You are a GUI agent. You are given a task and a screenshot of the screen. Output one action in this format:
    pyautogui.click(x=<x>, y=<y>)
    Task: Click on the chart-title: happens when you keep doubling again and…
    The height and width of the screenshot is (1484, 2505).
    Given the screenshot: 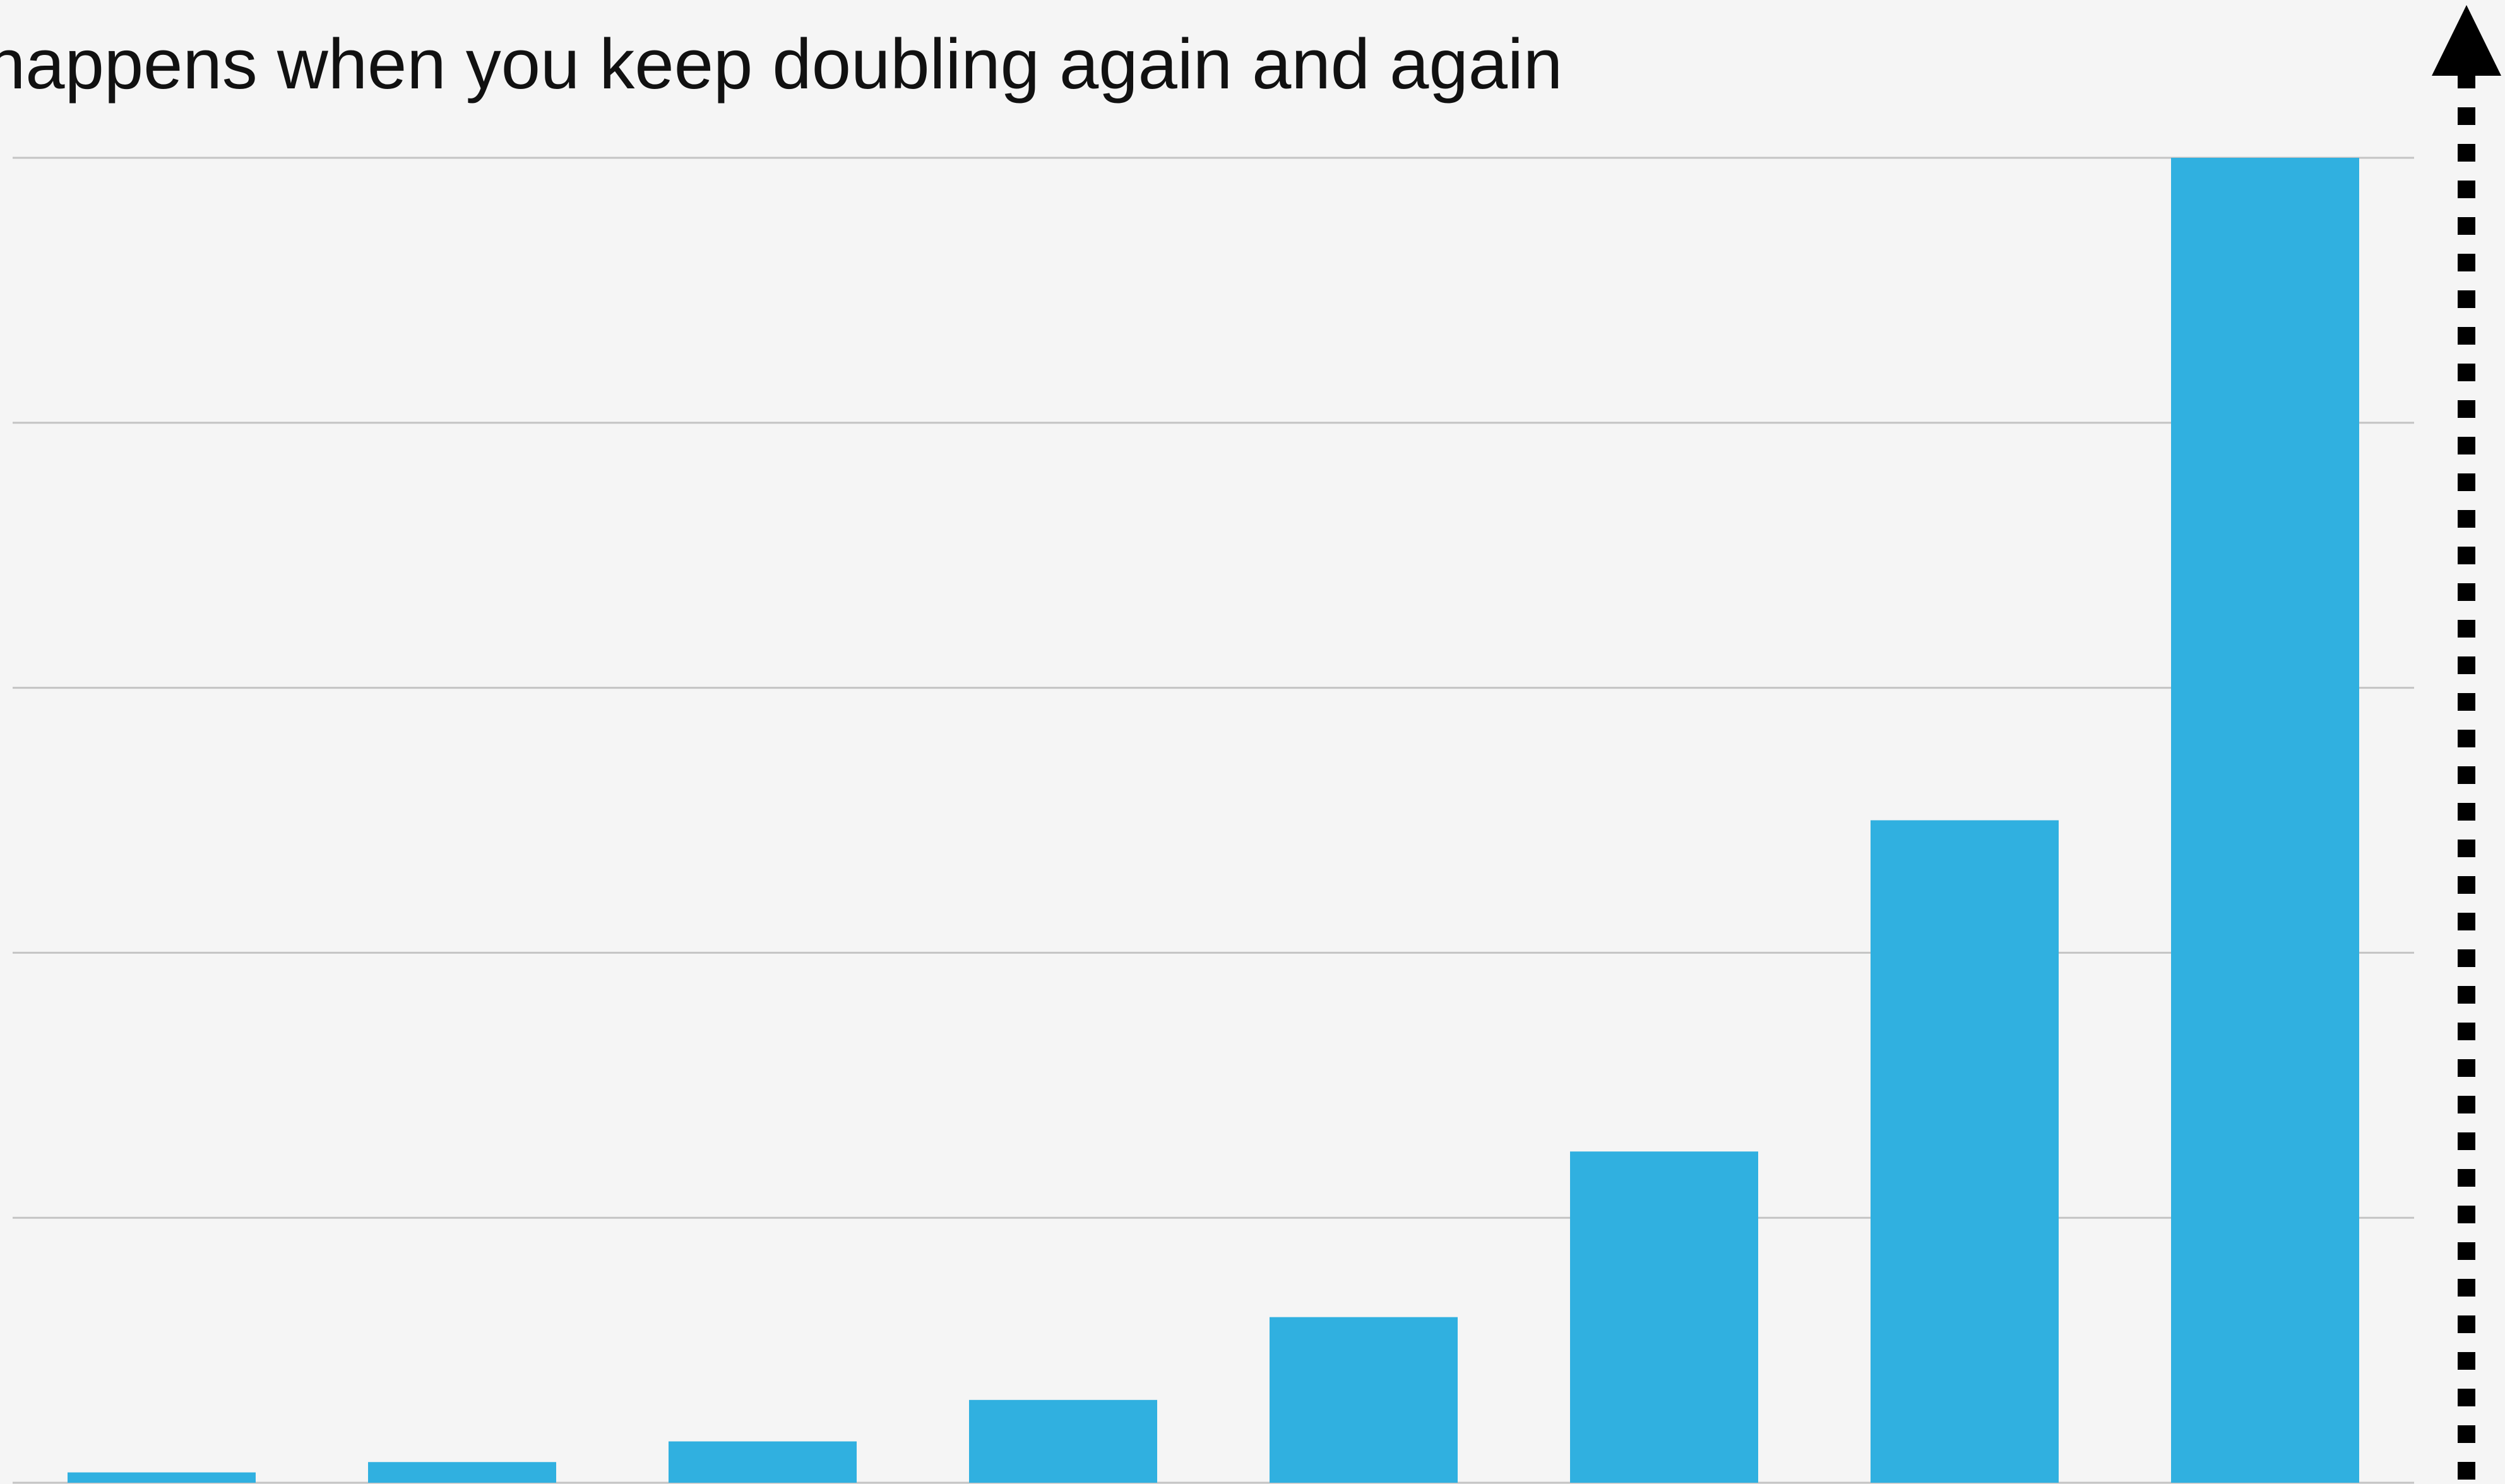 What is the action you would take?
    pyautogui.click(x=781, y=64)
    